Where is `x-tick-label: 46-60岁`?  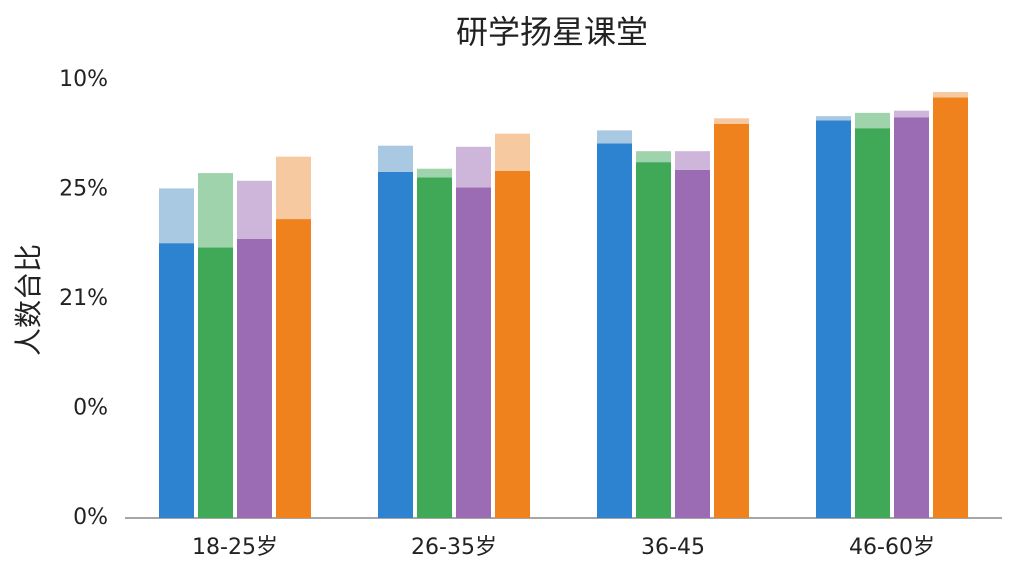 x-tick-label: 46-60岁 is located at coordinates (892, 547).